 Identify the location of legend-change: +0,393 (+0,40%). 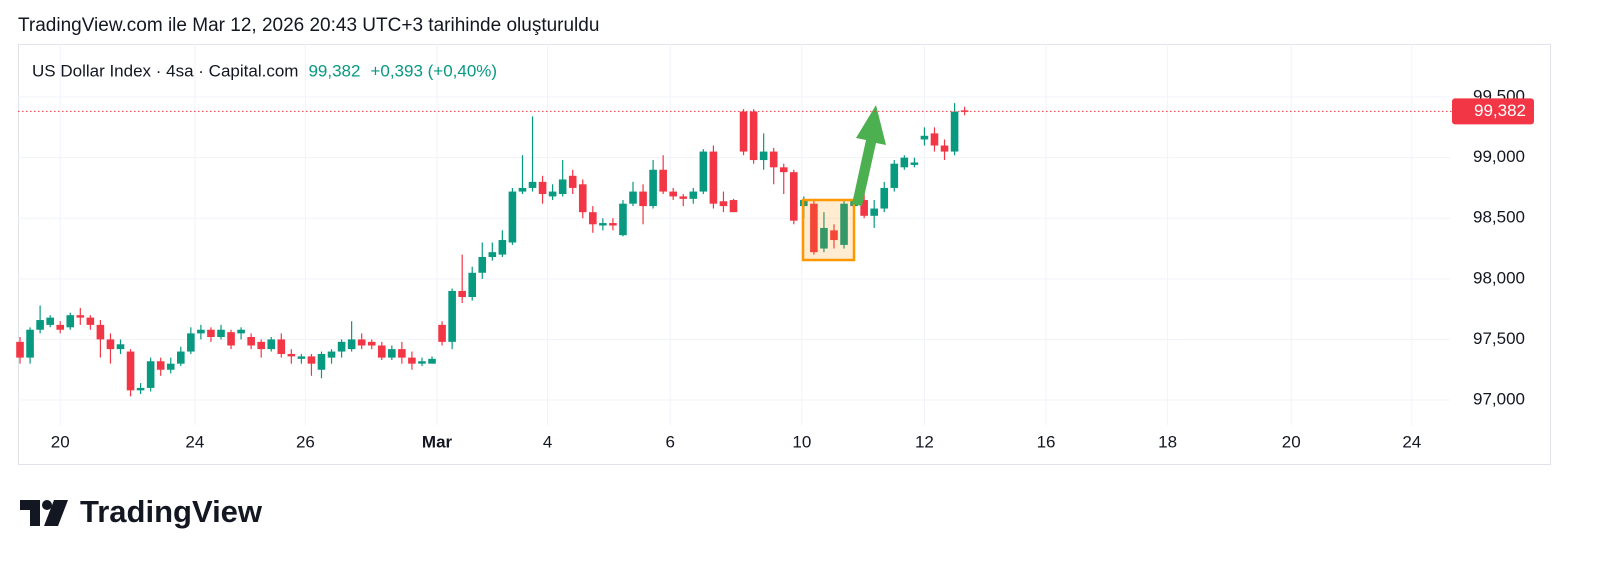
(433, 70).